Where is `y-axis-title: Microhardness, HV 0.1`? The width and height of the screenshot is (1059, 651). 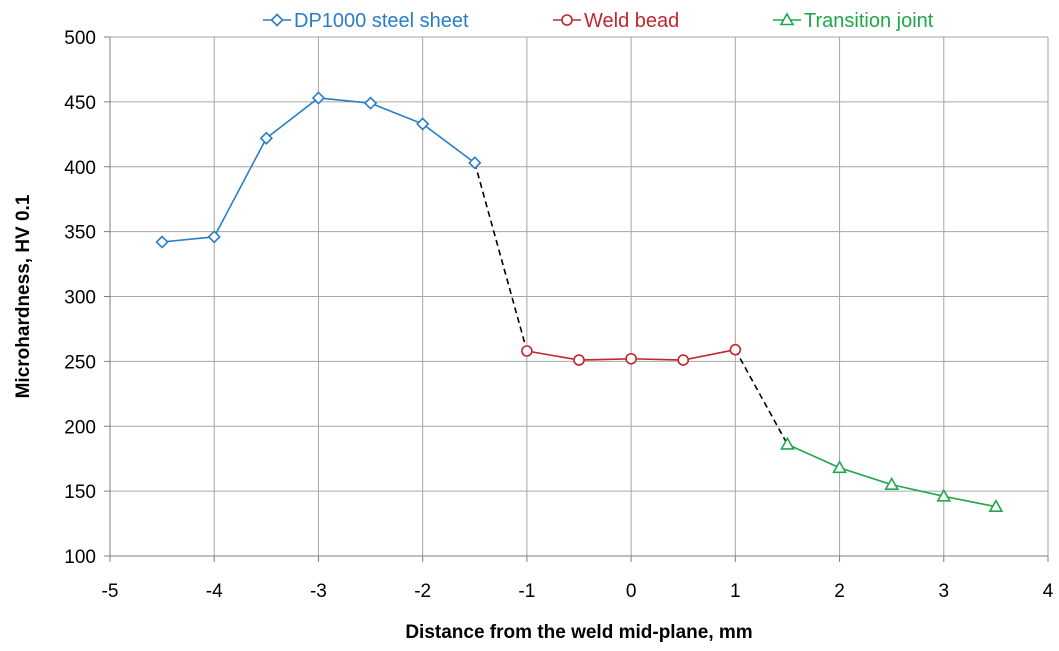 y-axis-title: Microhardness, HV 0.1 is located at coordinates (23, 296).